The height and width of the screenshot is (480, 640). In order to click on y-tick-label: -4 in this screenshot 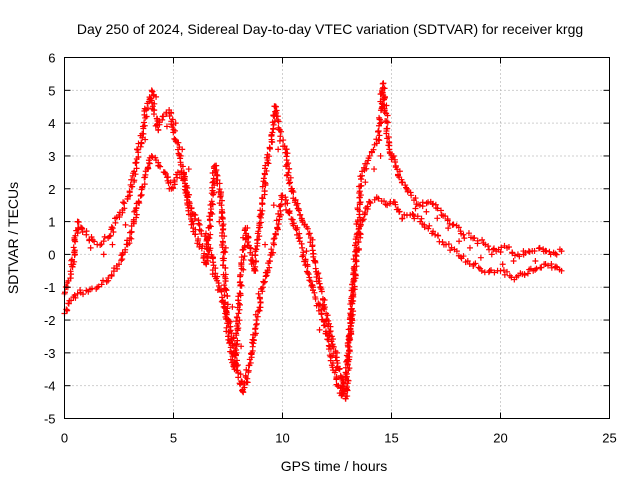, I will do `click(50, 386)`.